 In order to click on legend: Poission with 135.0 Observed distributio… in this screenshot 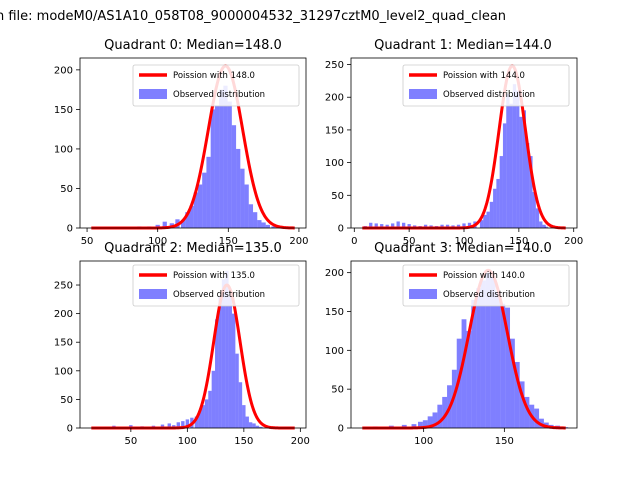, I will do `click(216, 285)`.